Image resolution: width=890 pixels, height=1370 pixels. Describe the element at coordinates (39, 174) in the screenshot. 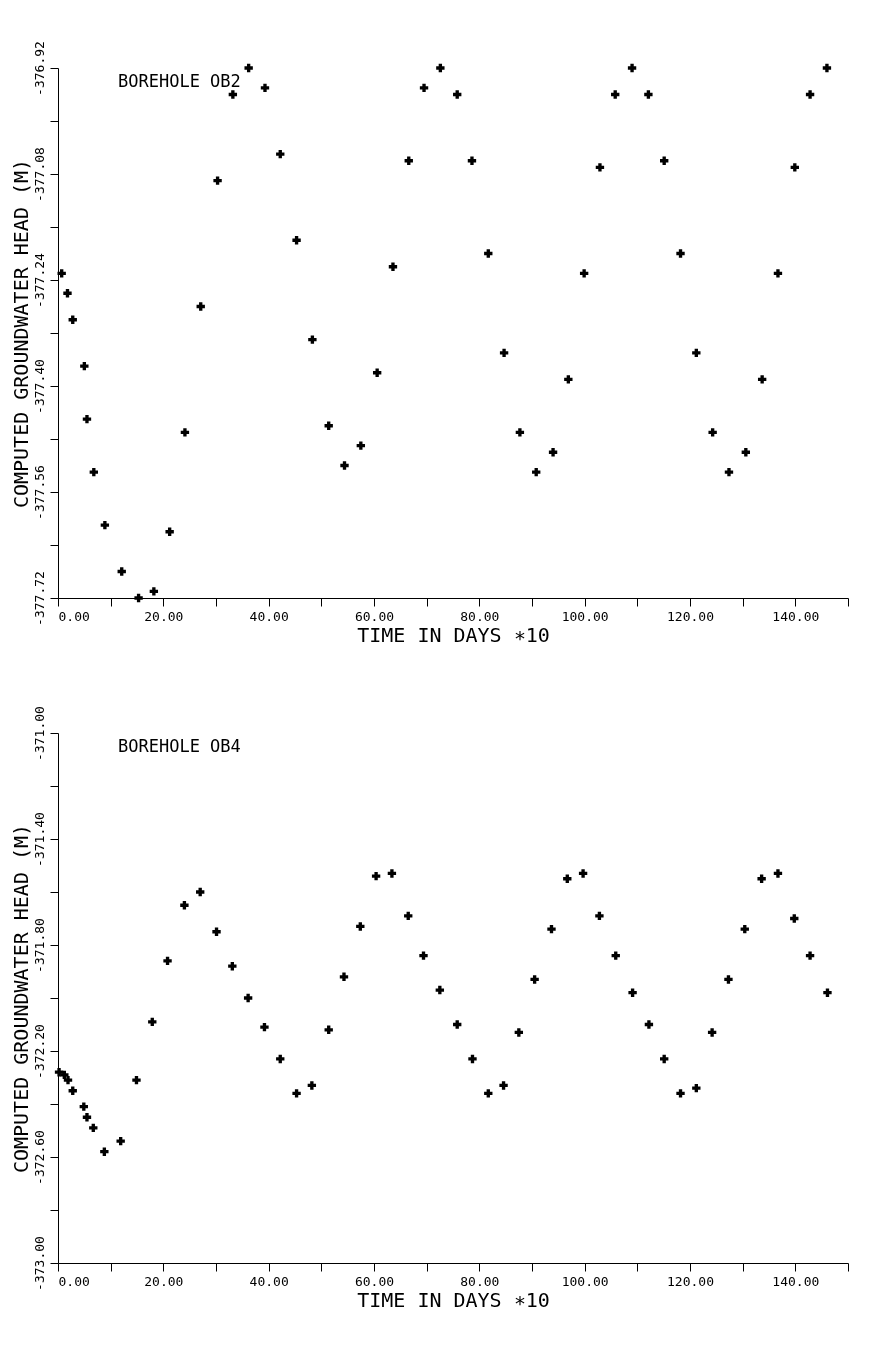

I see `y-tick-label: -377.08` at that location.